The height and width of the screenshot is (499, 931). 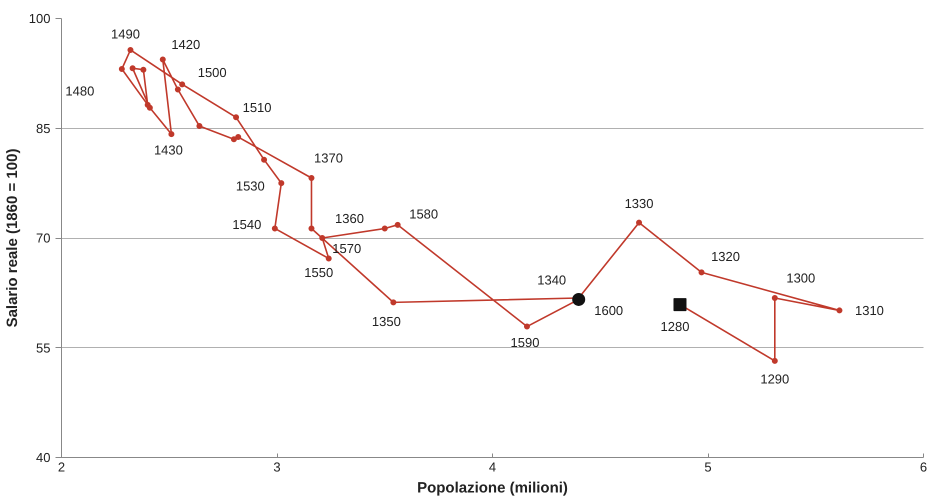 What do you see at coordinates (347, 248) in the screenshot?
I see `annotation: 1570` at bounding box center [347, 248].